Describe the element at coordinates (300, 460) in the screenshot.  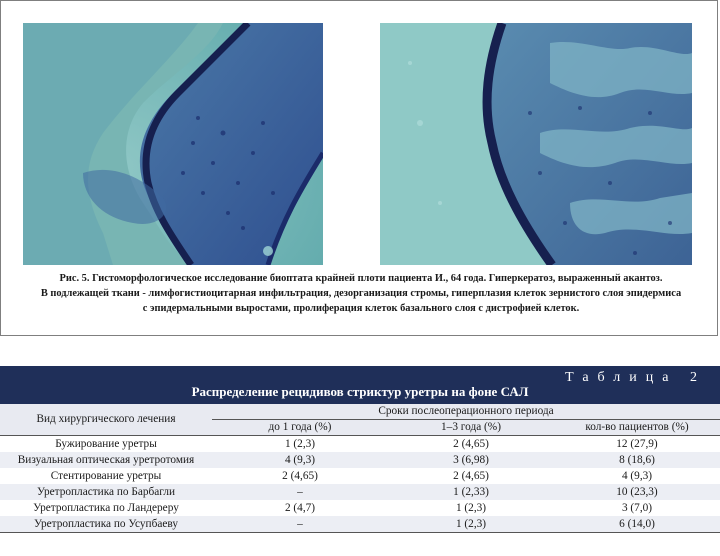
I see `cell-under-1-year: 4 (9,3)` at that location.